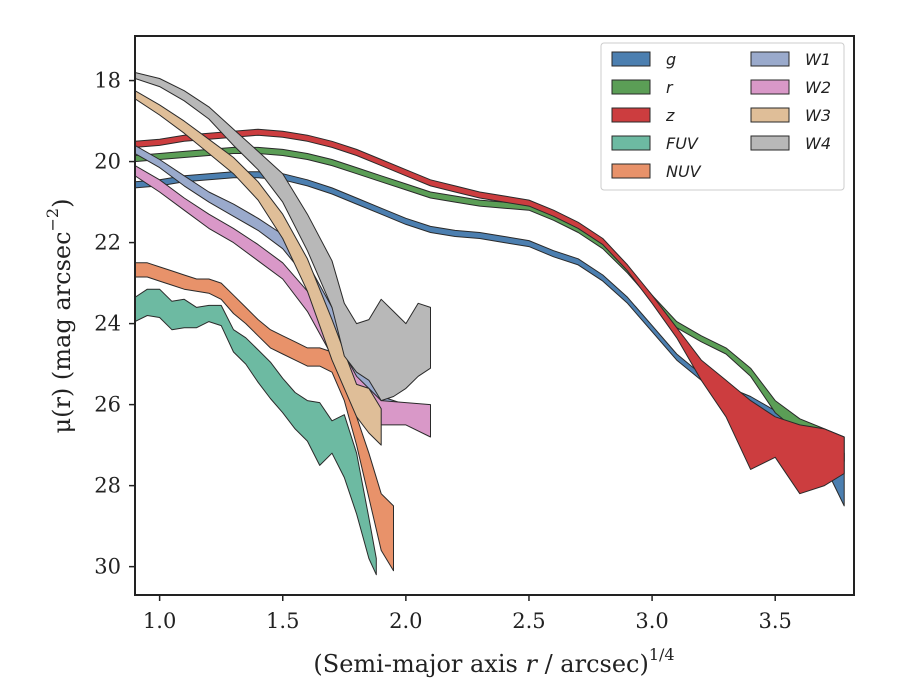 This screenshot has height=700, width=900. I want to click on legend-label-NUV: NUV, so click(684, 171).